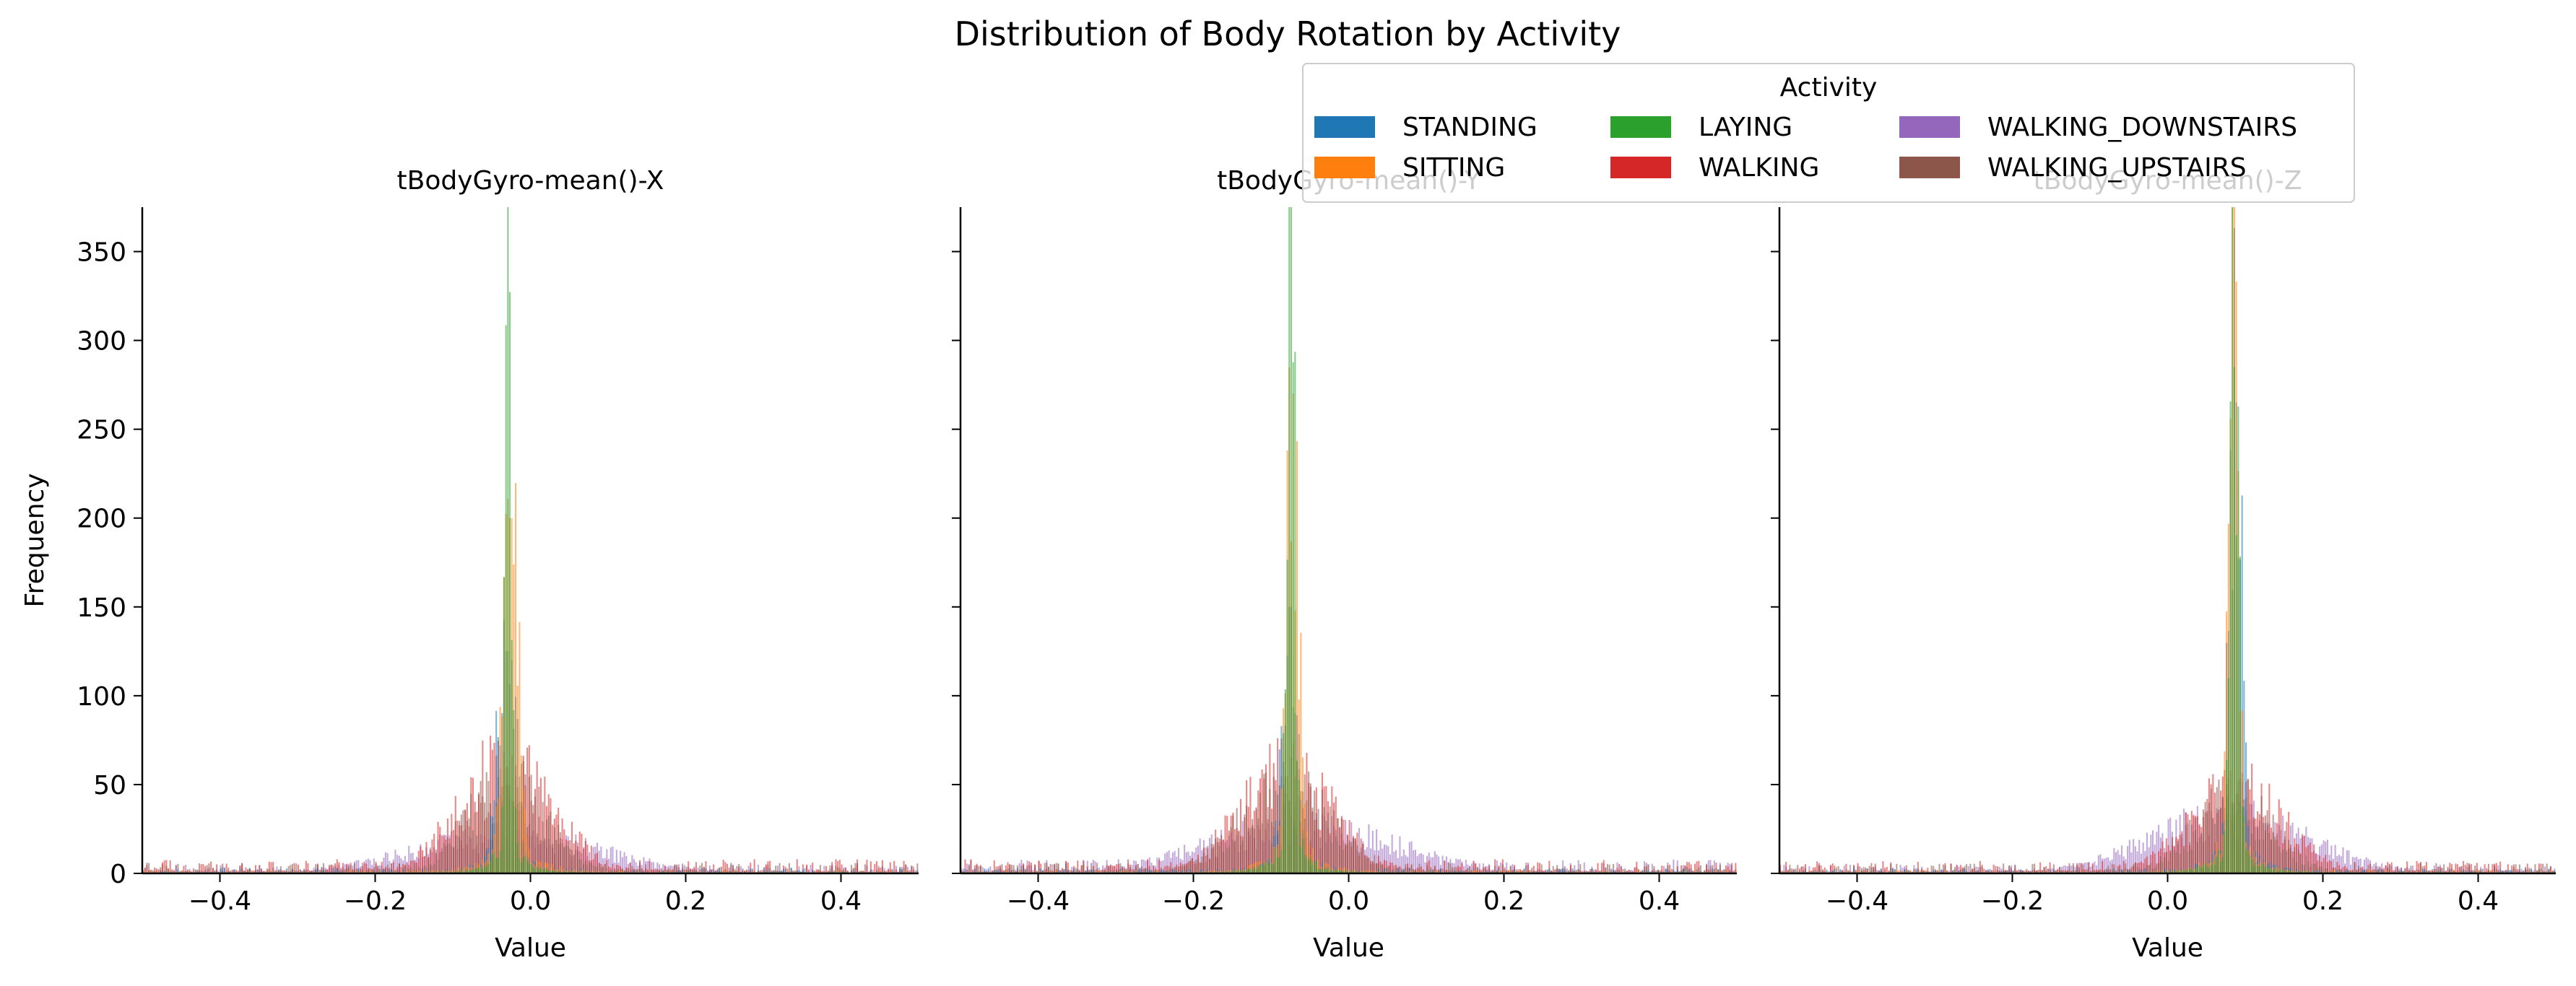  I want to click on y-tick-label: 0, so click(118, 874).